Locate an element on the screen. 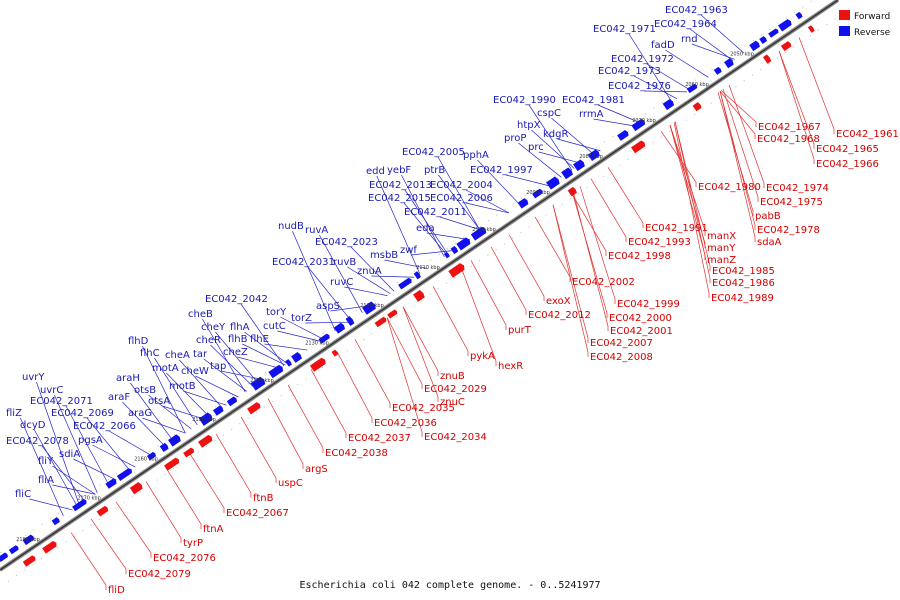 Image resolution: width=900 pixels, height=600 pixels. reverse-gene-label: dcyD is located at coordinates (33, 425).